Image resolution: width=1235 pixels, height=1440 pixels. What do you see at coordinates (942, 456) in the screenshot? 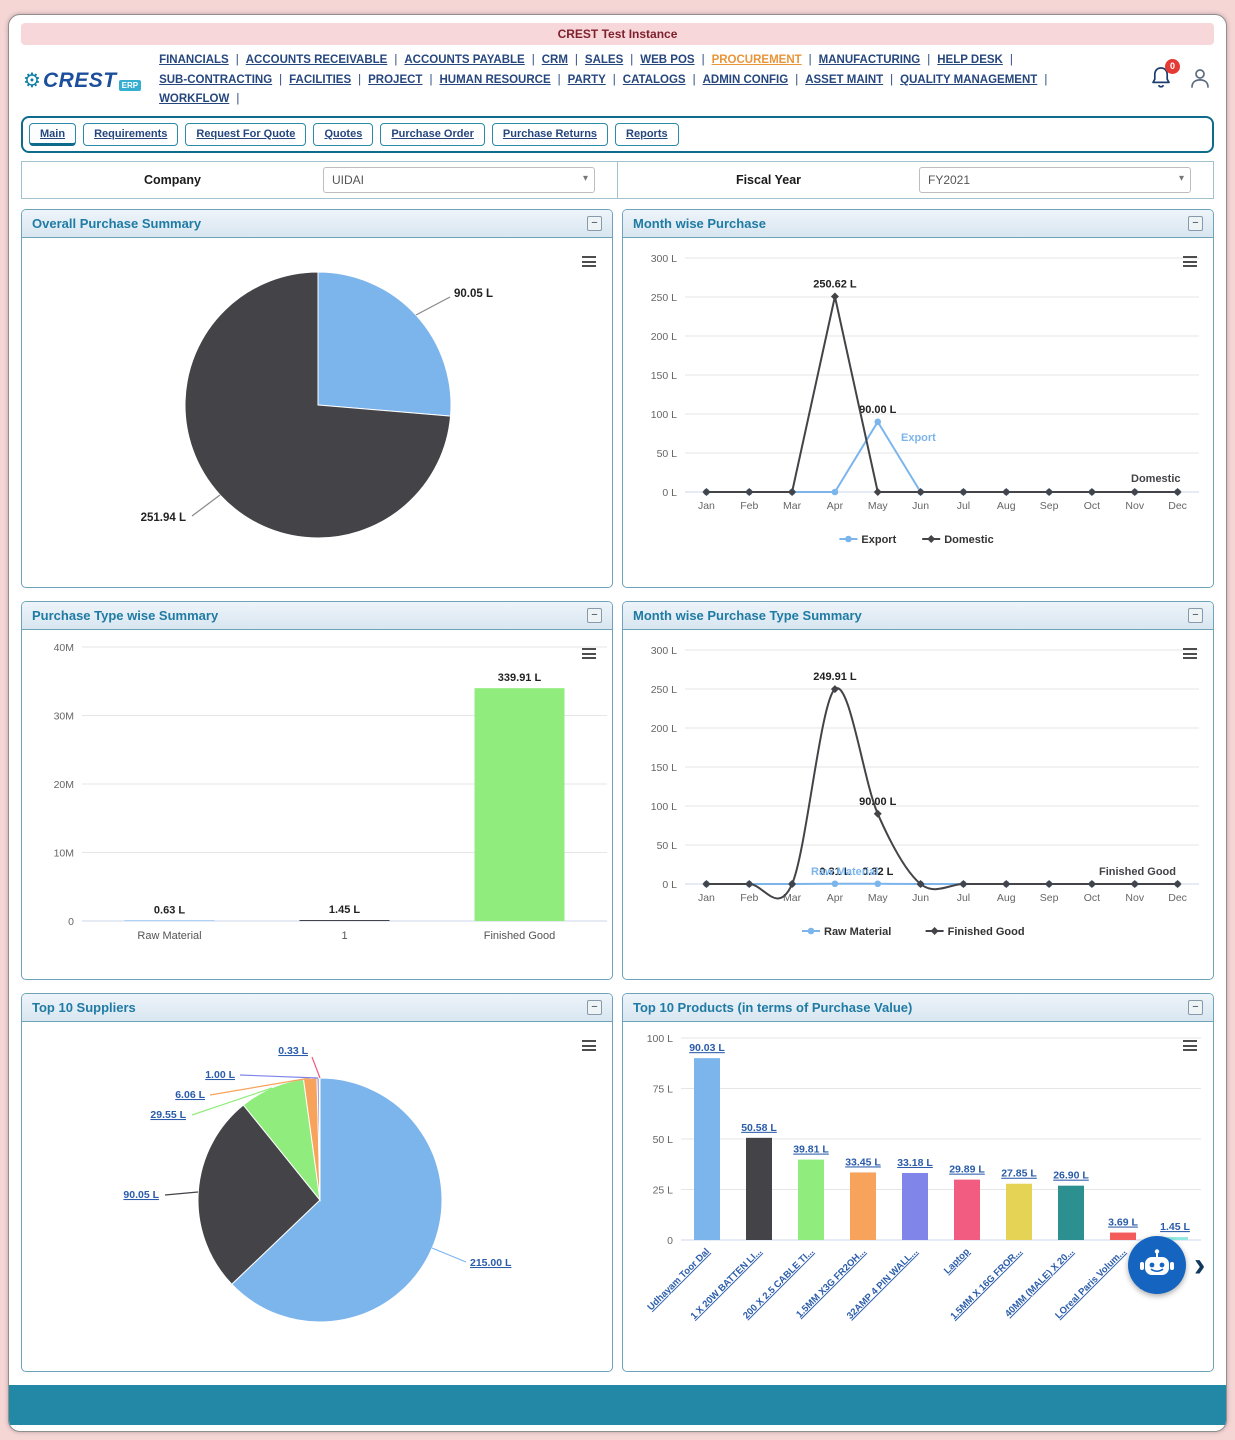
I see `series-line-export` at bounding box center [942, 456].